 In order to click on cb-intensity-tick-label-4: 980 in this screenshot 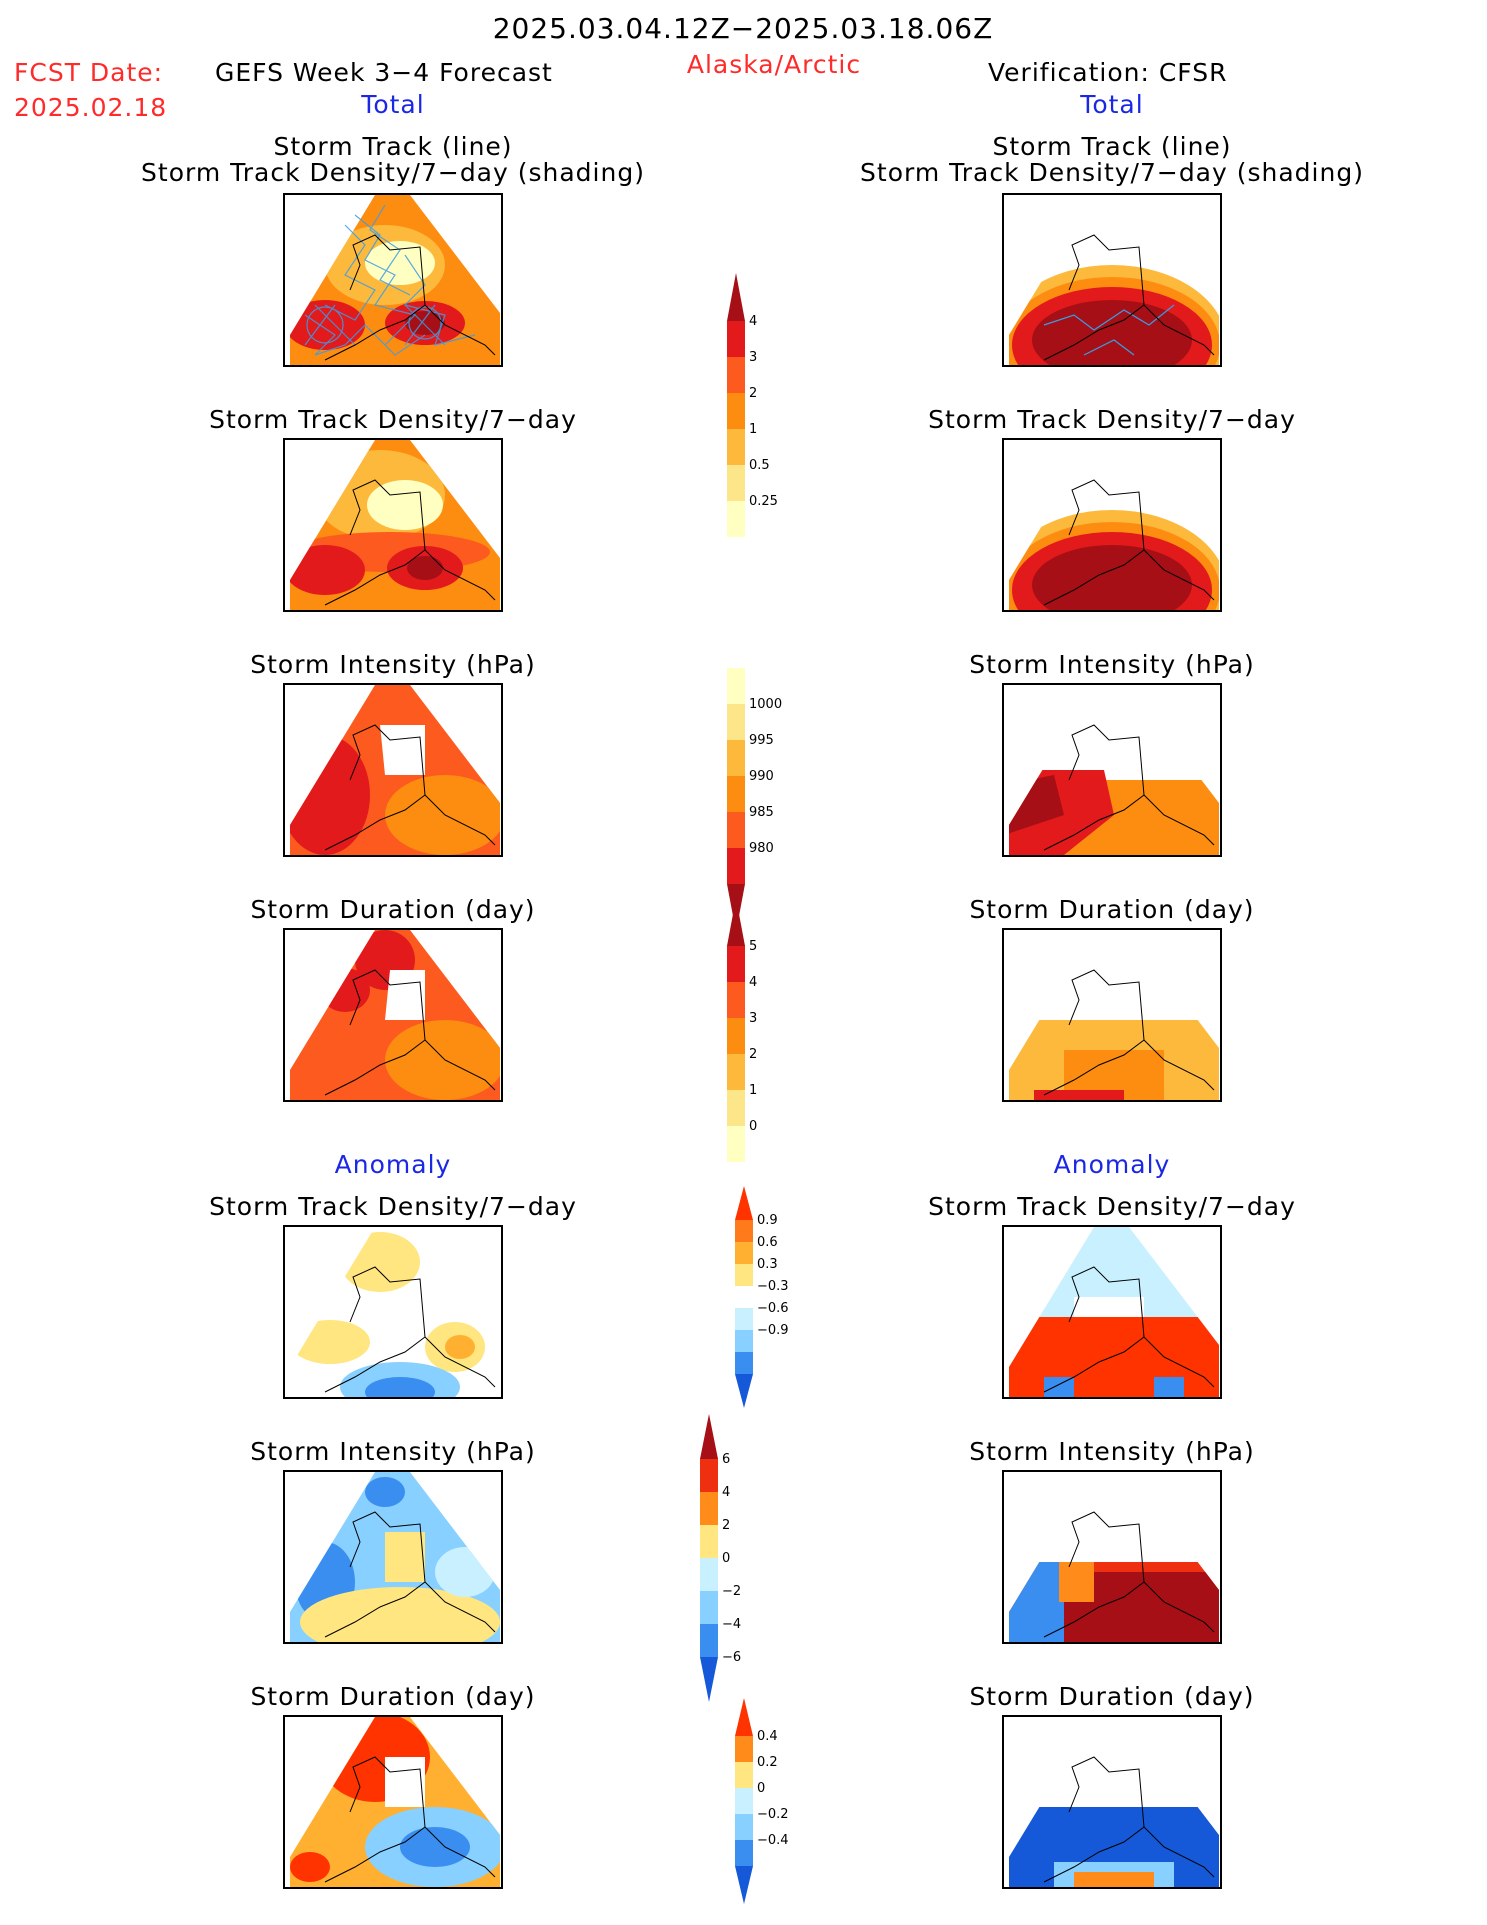, I will do `click(761, 848)`.